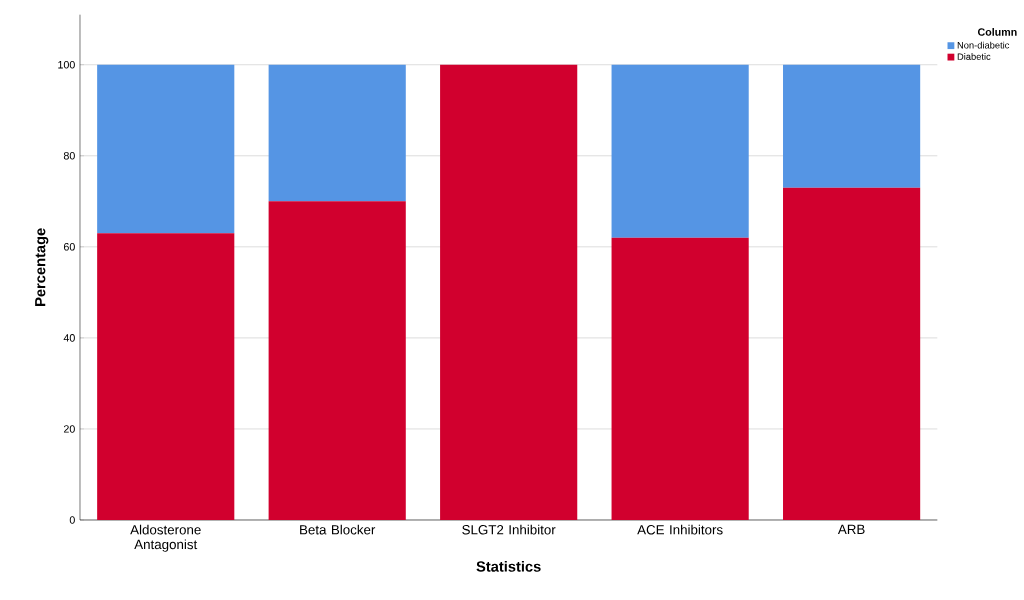 The height and width of the screenshot is (600, 1024). Describe the element at coordinates (997, 31) in the screenshot. I see `legend-title: Column` at that location.